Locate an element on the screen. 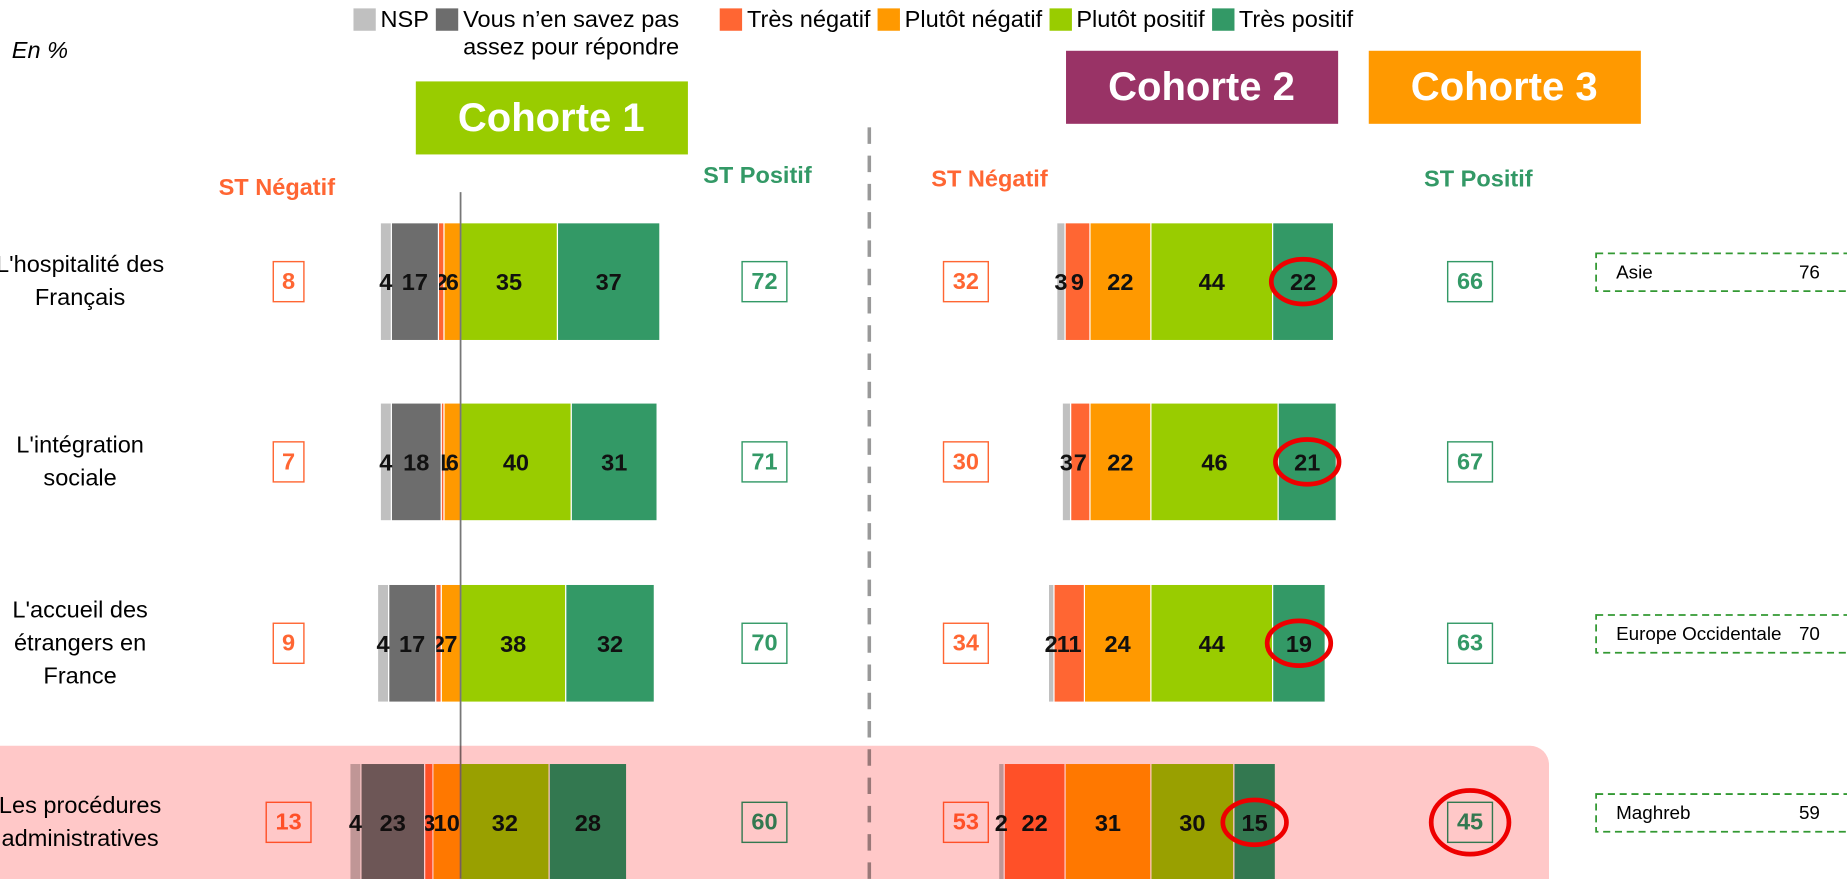  legend-label: Très négatif is located at coordinates (808, 20).